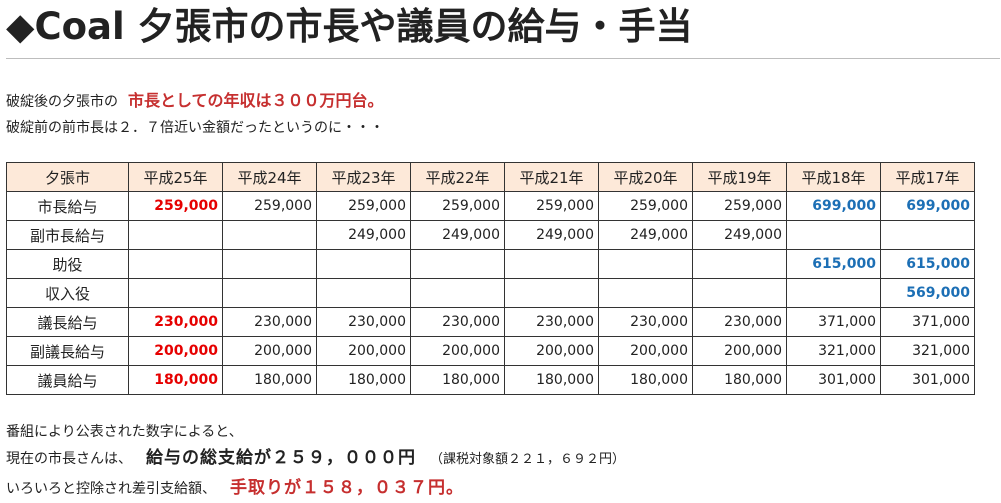  Describe the element at coordinates (645, 177) in the screenshot. I see `table-header-cell: 平成20年` at that location.